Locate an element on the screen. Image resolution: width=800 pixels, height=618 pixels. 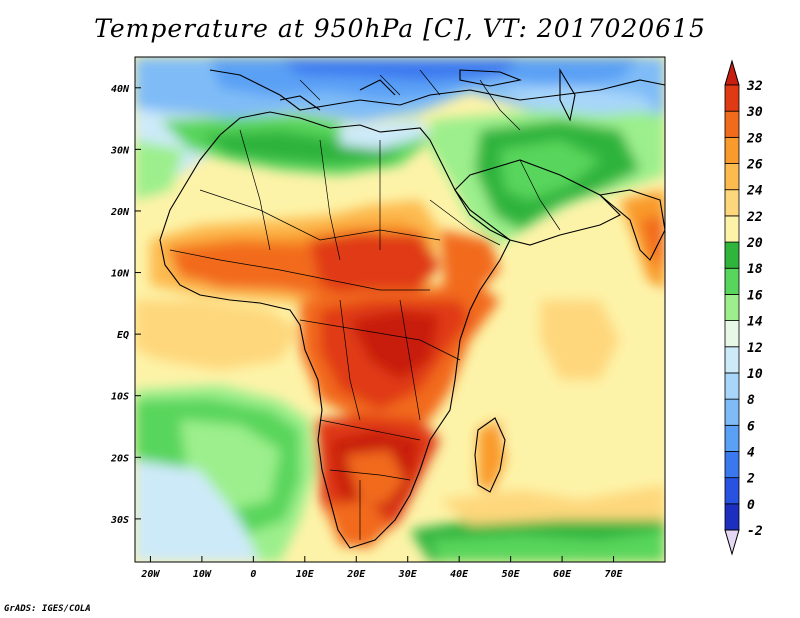
lon-tick-label: 70E is located at coordinates (614, 574).